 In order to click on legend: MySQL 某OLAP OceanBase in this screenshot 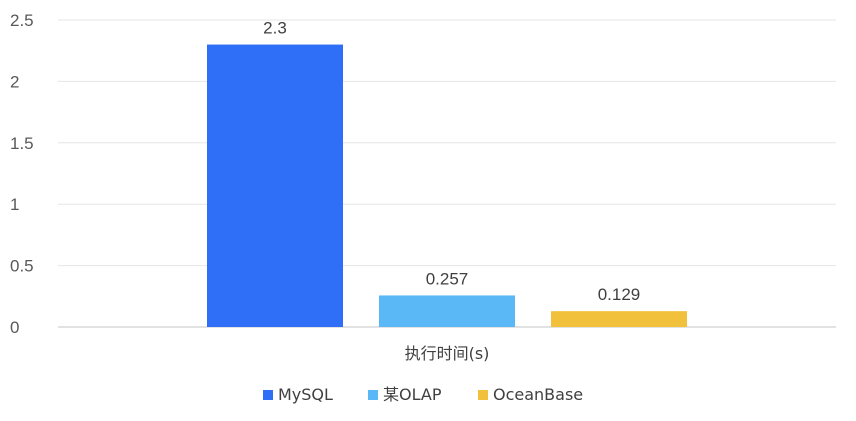, I will do `click(423, 394)`.